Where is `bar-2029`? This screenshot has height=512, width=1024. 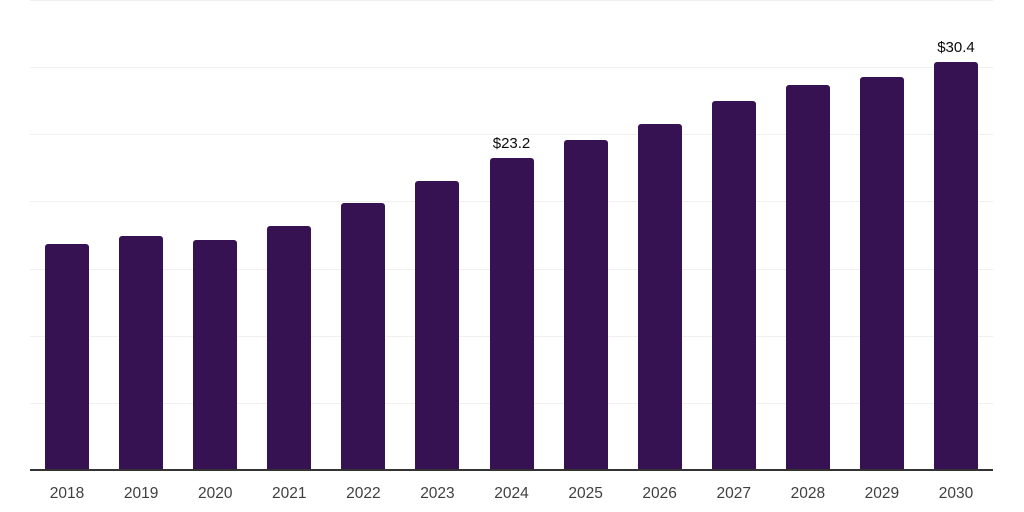 bar-2029 is located at coordinates (881, 273).